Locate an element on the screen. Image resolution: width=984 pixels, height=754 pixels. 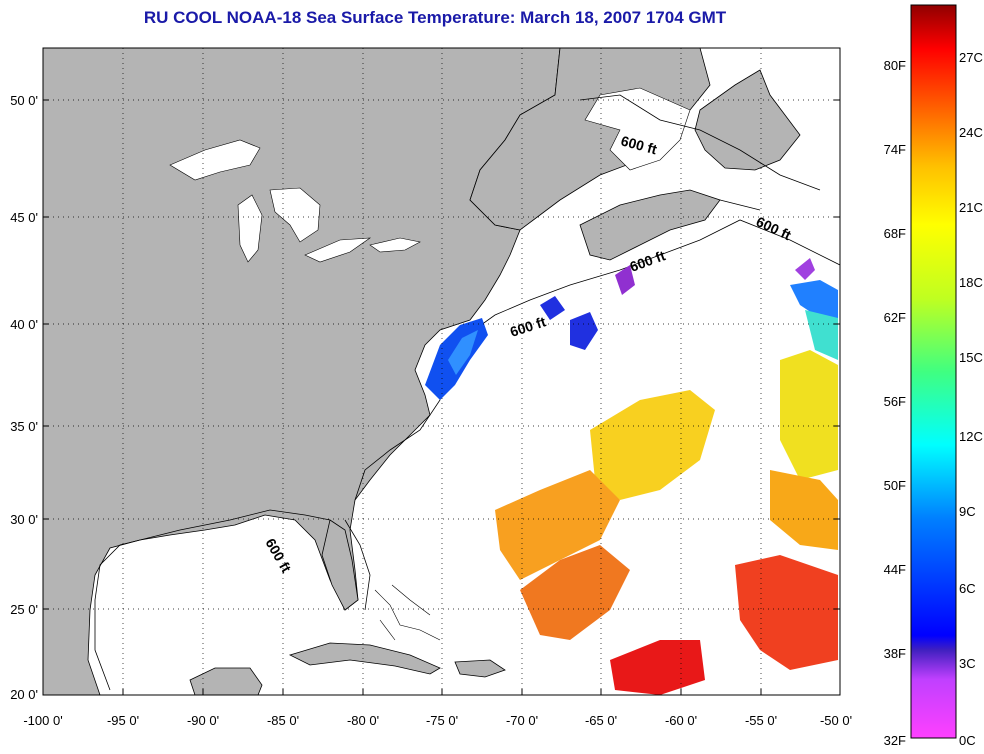
cbar-c-label: 15C is located at coordinates (971, 357).